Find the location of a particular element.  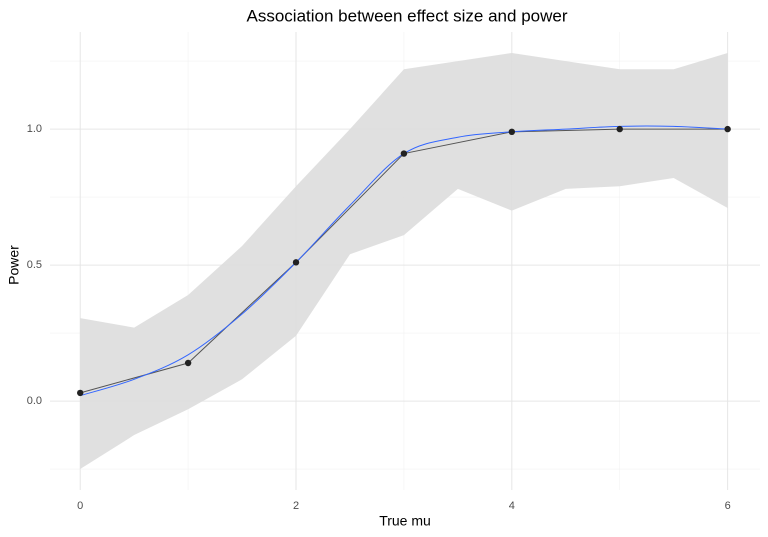

y-tick-label: 0.0 is located at coordinates (34, 401).